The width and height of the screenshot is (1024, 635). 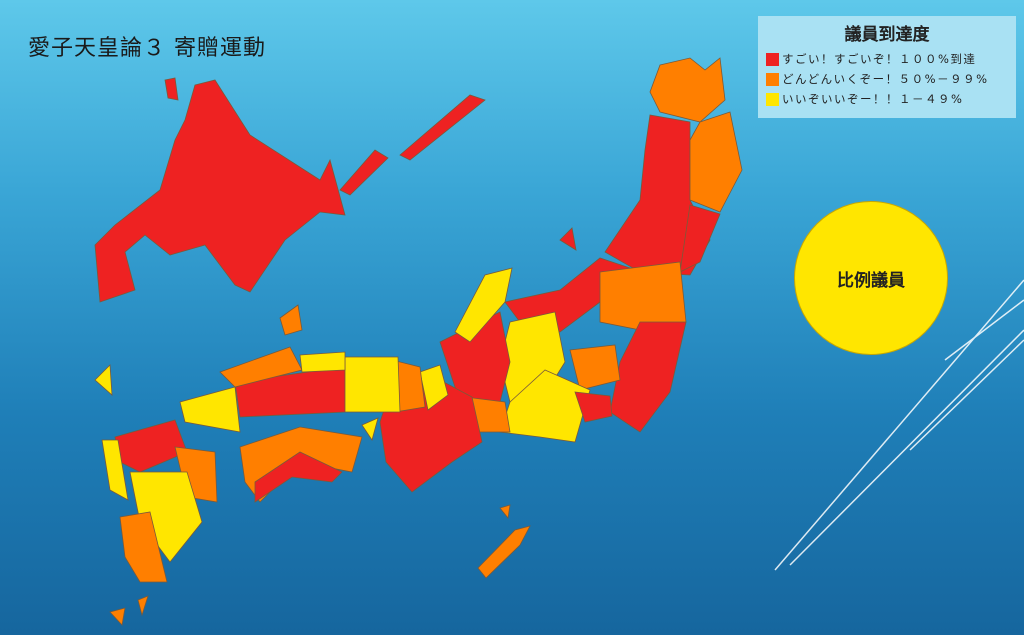 I want to click on chubu-kanto, so click(x=483, y=350).